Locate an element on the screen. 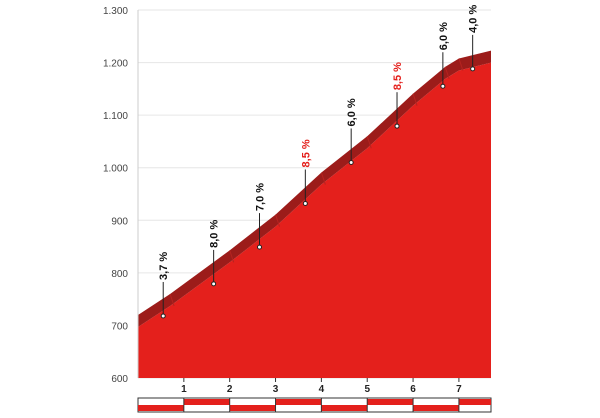  y-tick-label: 700 is located at coordinates (119, 326).